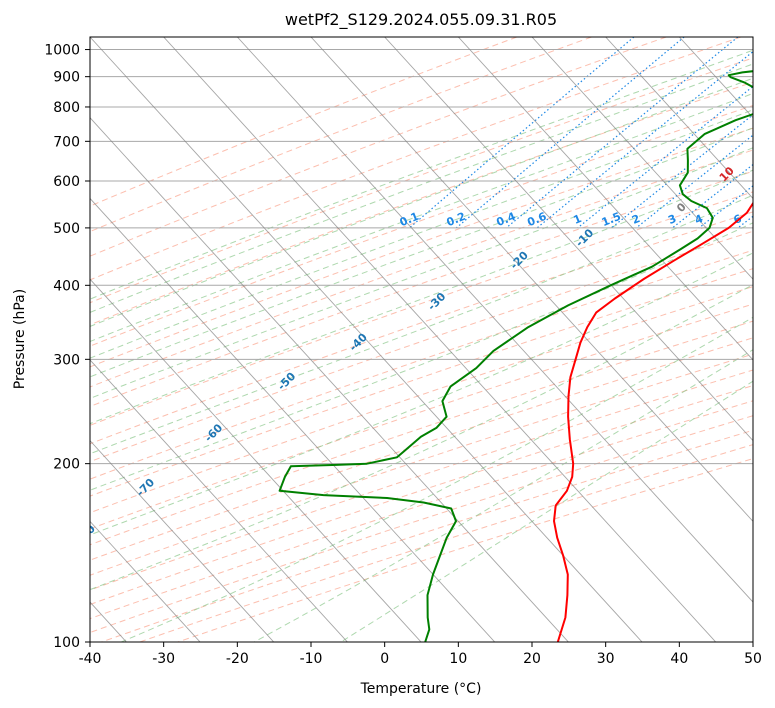 This screenshot has height=708, width=775. I want to click on x-tick-label: 20, so click(532, 659).